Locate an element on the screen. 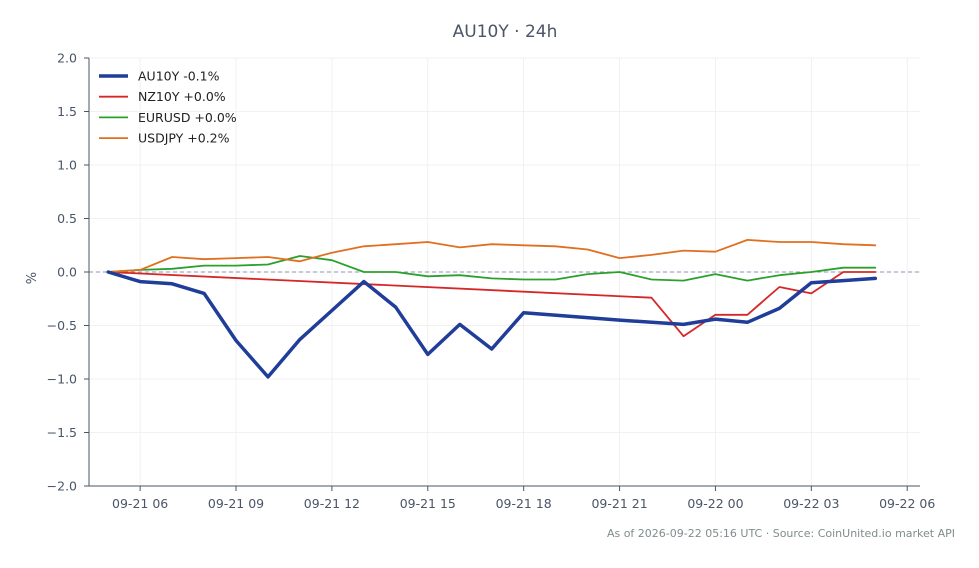 The height and width of the screenshot is (568, 979). x-tick-label: 09-22 03 is located at coordinates (811, 503).